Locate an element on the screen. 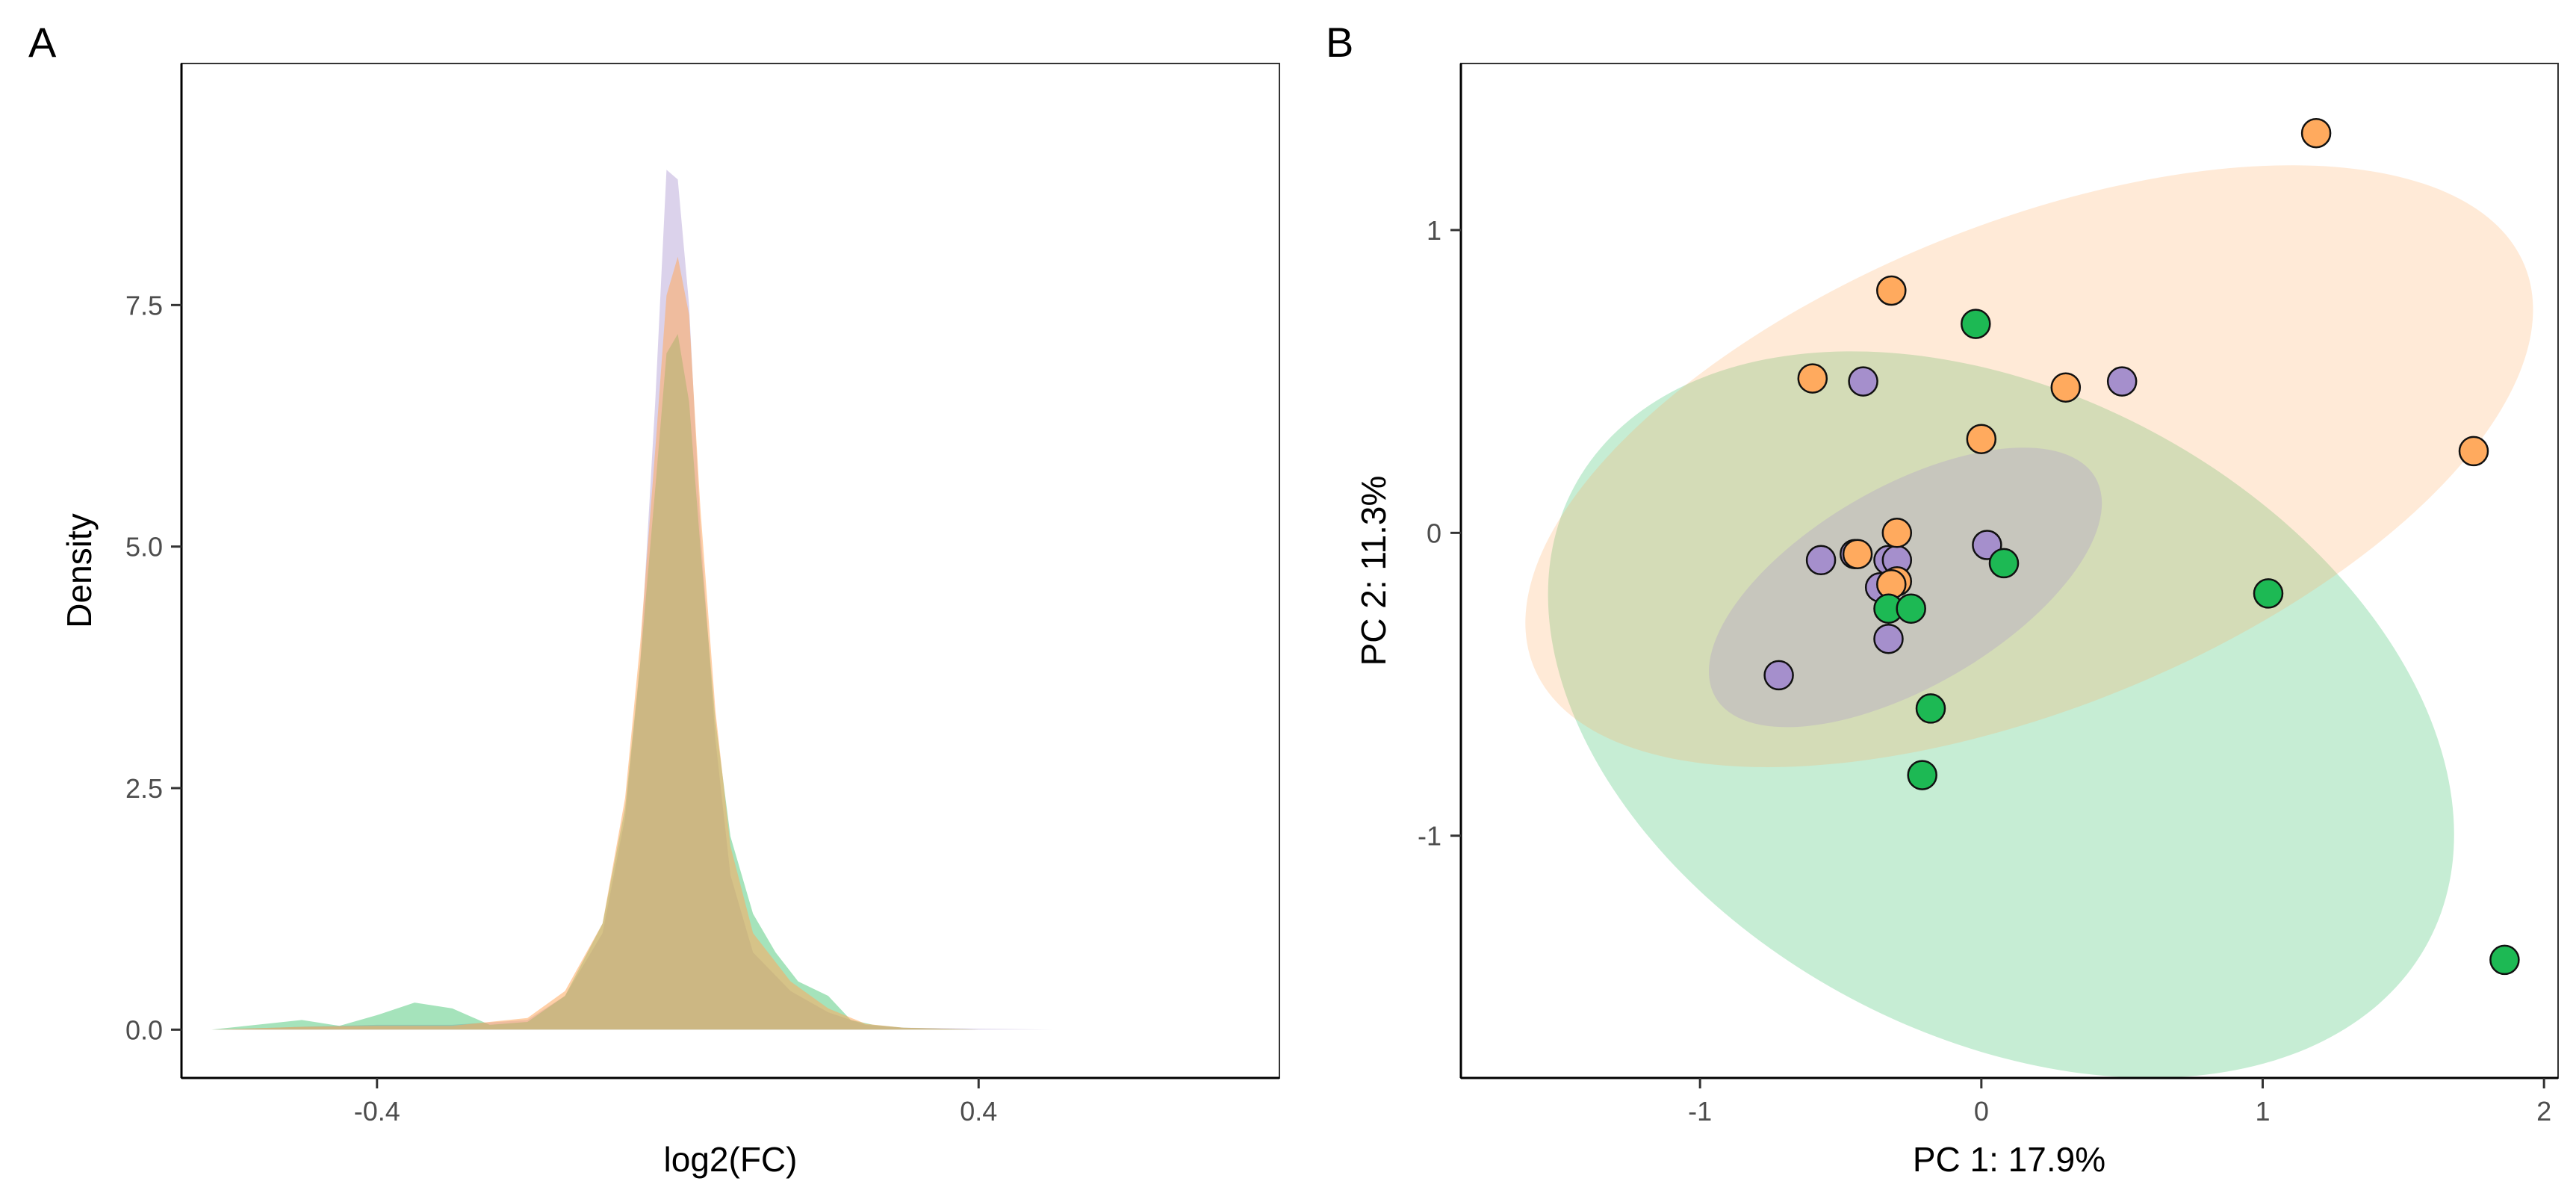 This screenshot has width=2576, height=1193. x-tick-label-a: 0.4 is located at coordinates (979, 1111).